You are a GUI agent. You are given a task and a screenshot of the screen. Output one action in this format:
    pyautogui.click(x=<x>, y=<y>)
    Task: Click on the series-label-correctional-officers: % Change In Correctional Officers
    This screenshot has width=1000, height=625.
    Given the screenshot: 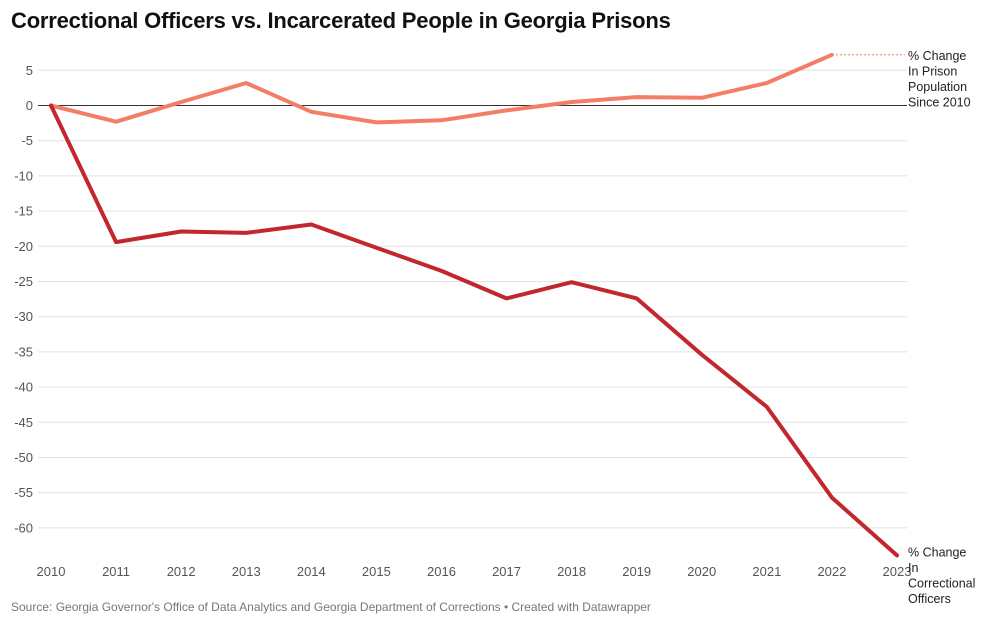 What is the action you would take?
    pyautogui.click(x=941, y=575)
    